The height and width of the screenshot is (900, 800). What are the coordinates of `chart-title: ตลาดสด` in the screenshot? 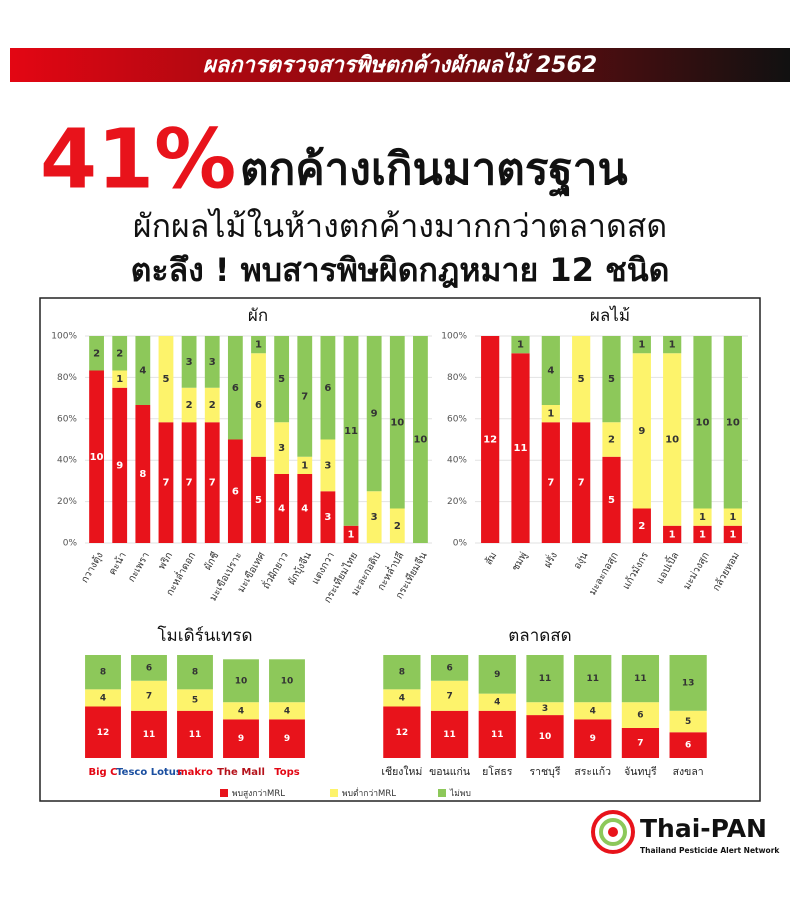 It's located at (539, 636).